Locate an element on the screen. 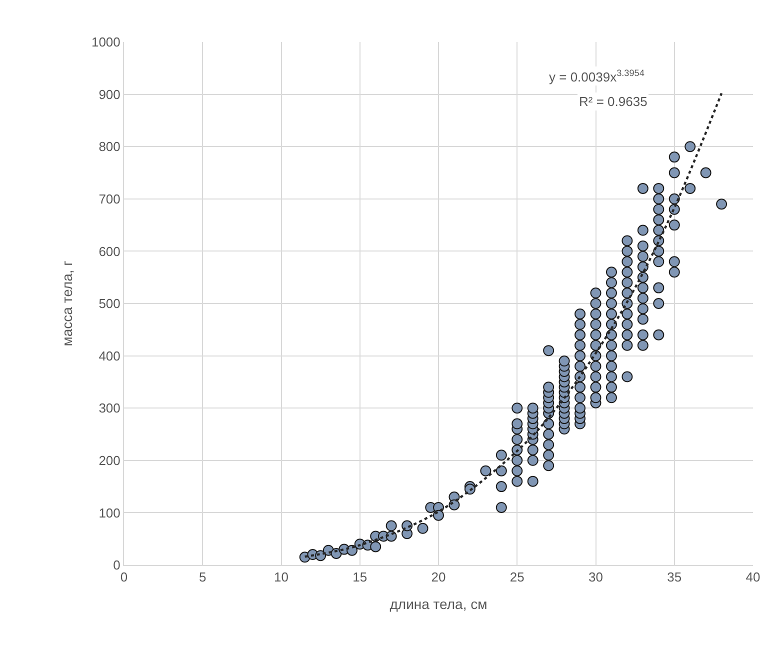  x-tick-label: 20 is located at coordinates (438, 577).